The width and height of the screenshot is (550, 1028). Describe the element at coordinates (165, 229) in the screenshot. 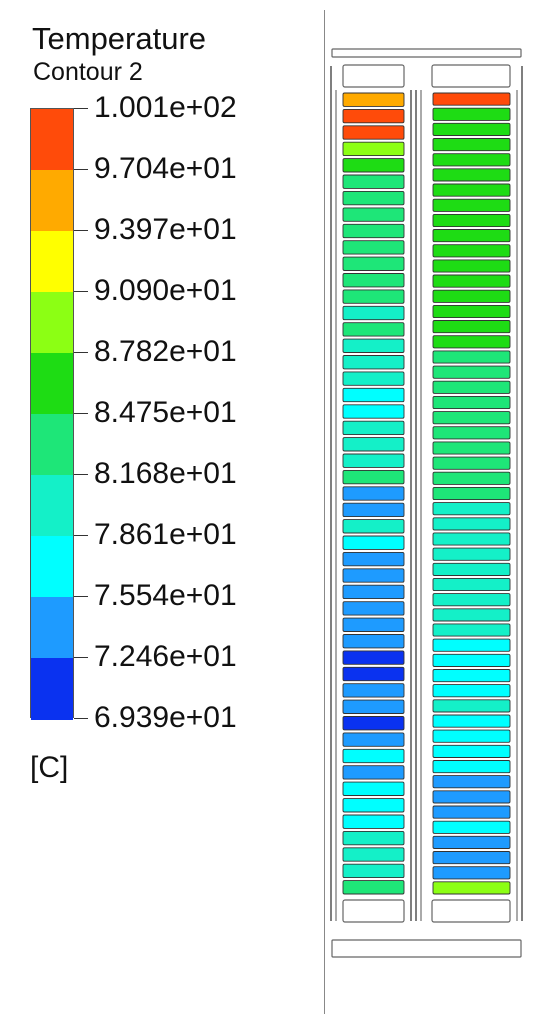

I see `tick-label: 9.397e+01` at that location.